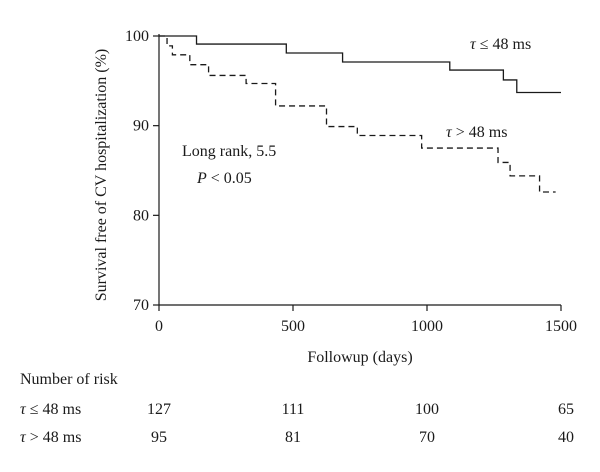  What do you see at coordinates (101, 175) in the screenshot?
I see `y-axis-label: Survival free of CV hospitalization (%)` at bounding box center [101, 175].